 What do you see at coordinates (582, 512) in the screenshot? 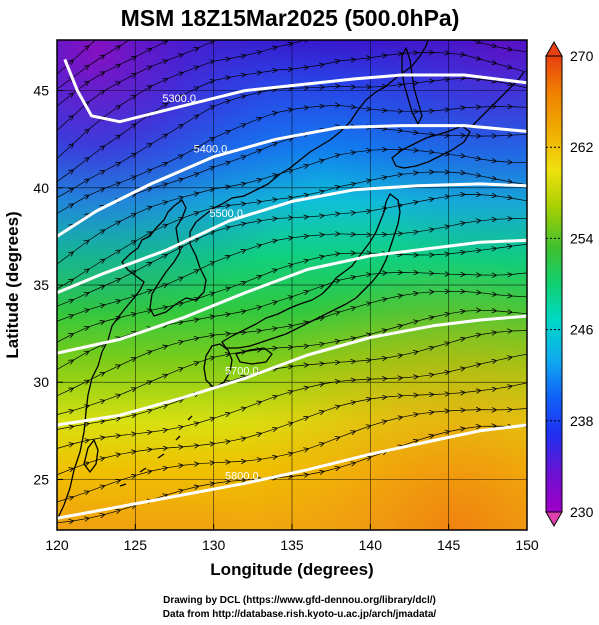
I see `colorbar-tick-label: 230` at bounding box center [582, 512].